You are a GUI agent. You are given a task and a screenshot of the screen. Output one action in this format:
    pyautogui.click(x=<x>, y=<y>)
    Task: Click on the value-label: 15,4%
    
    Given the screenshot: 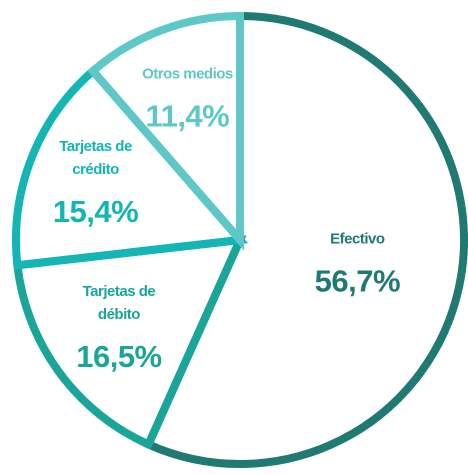 What is the action you would take?
    pyautogui.click(x=95, y=211)
    